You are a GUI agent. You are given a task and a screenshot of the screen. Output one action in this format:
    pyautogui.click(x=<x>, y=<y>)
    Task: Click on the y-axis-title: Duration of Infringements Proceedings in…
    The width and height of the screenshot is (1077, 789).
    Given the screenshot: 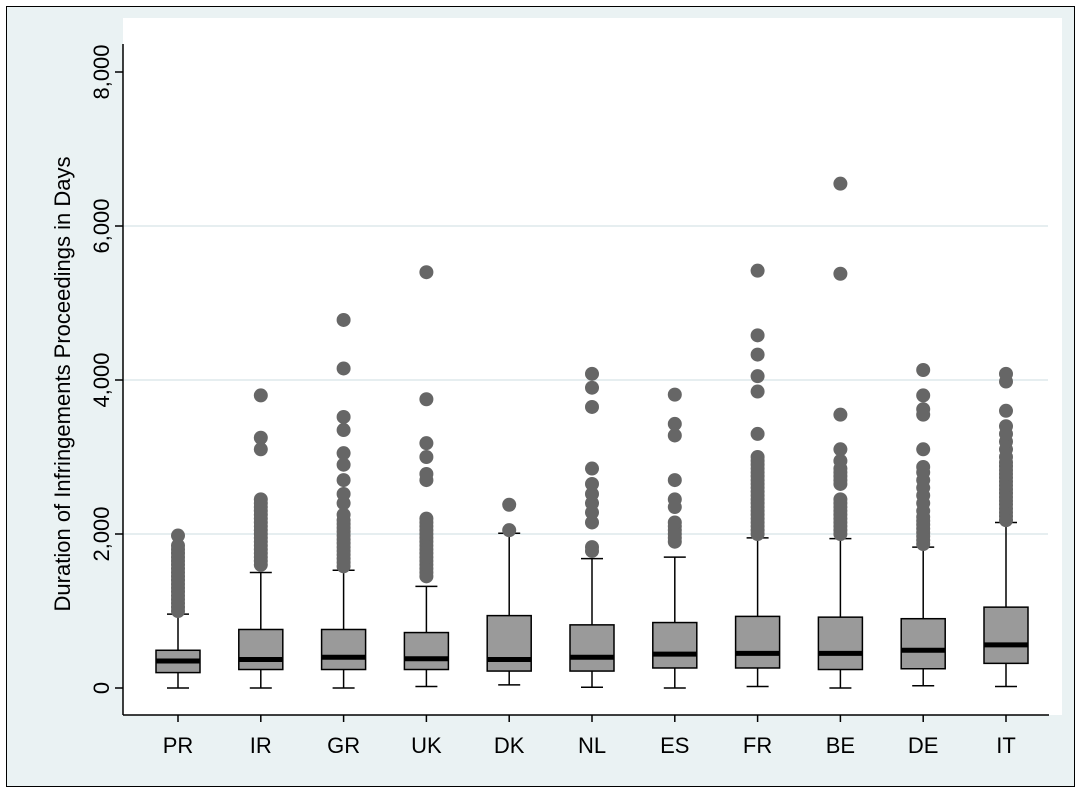 What is the action you would take?
    pyautogui.click(x=62, y=384)
    